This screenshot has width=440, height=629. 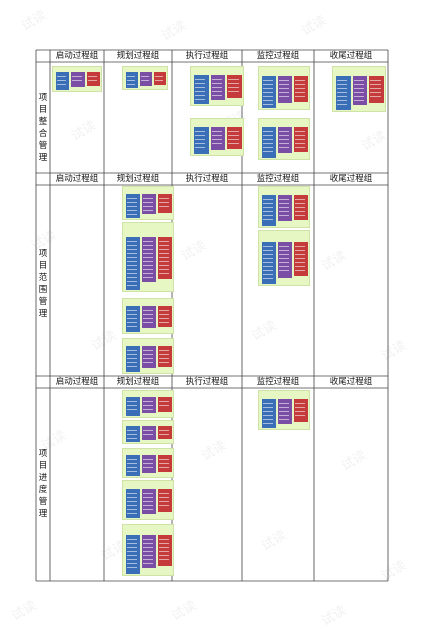 I want to click on header-cell-initiating: 启动过程组, so click(x=77, y=56).